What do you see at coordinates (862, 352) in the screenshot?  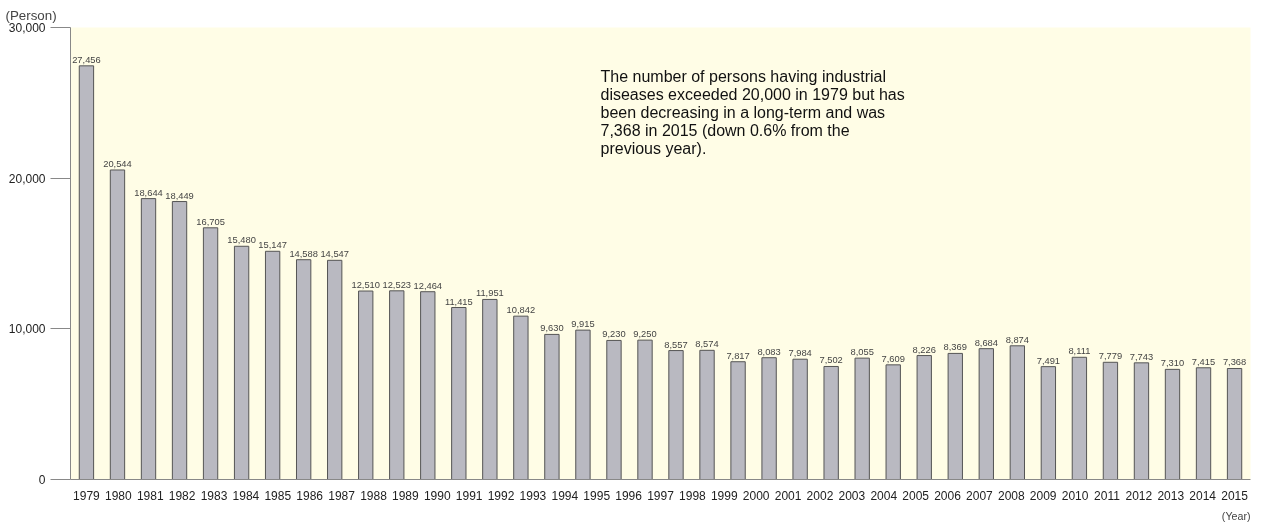 I see `data-label: 8,055` at bounding box center [862, 352].